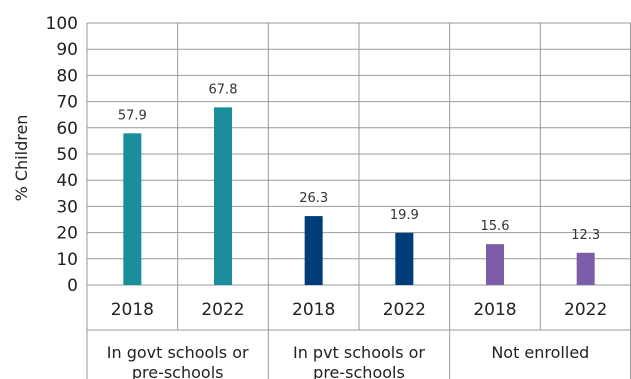 This screenshot has width=631, height=379. I want to click on y-tick-label: 80, so click(67, 76).